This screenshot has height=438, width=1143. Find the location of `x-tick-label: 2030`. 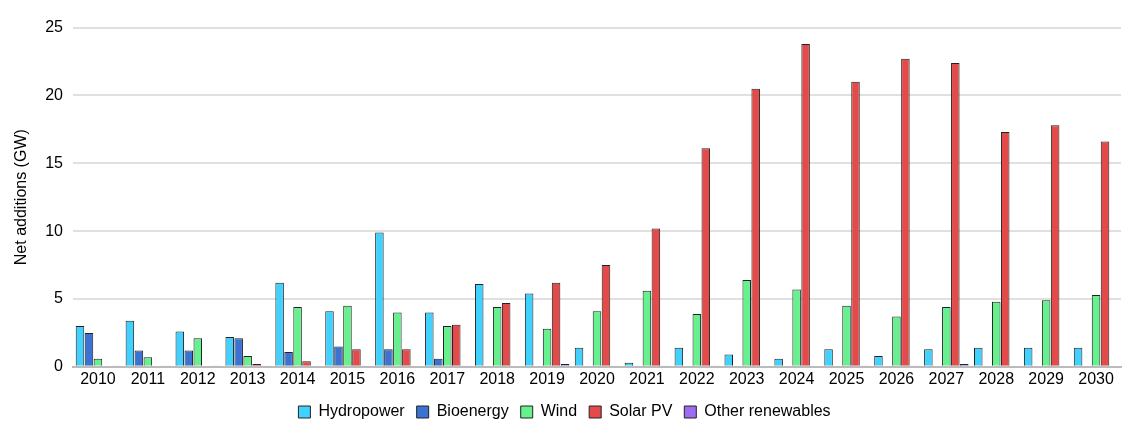

x-tick-label: 2030 is located at coordinates (1096, 378).